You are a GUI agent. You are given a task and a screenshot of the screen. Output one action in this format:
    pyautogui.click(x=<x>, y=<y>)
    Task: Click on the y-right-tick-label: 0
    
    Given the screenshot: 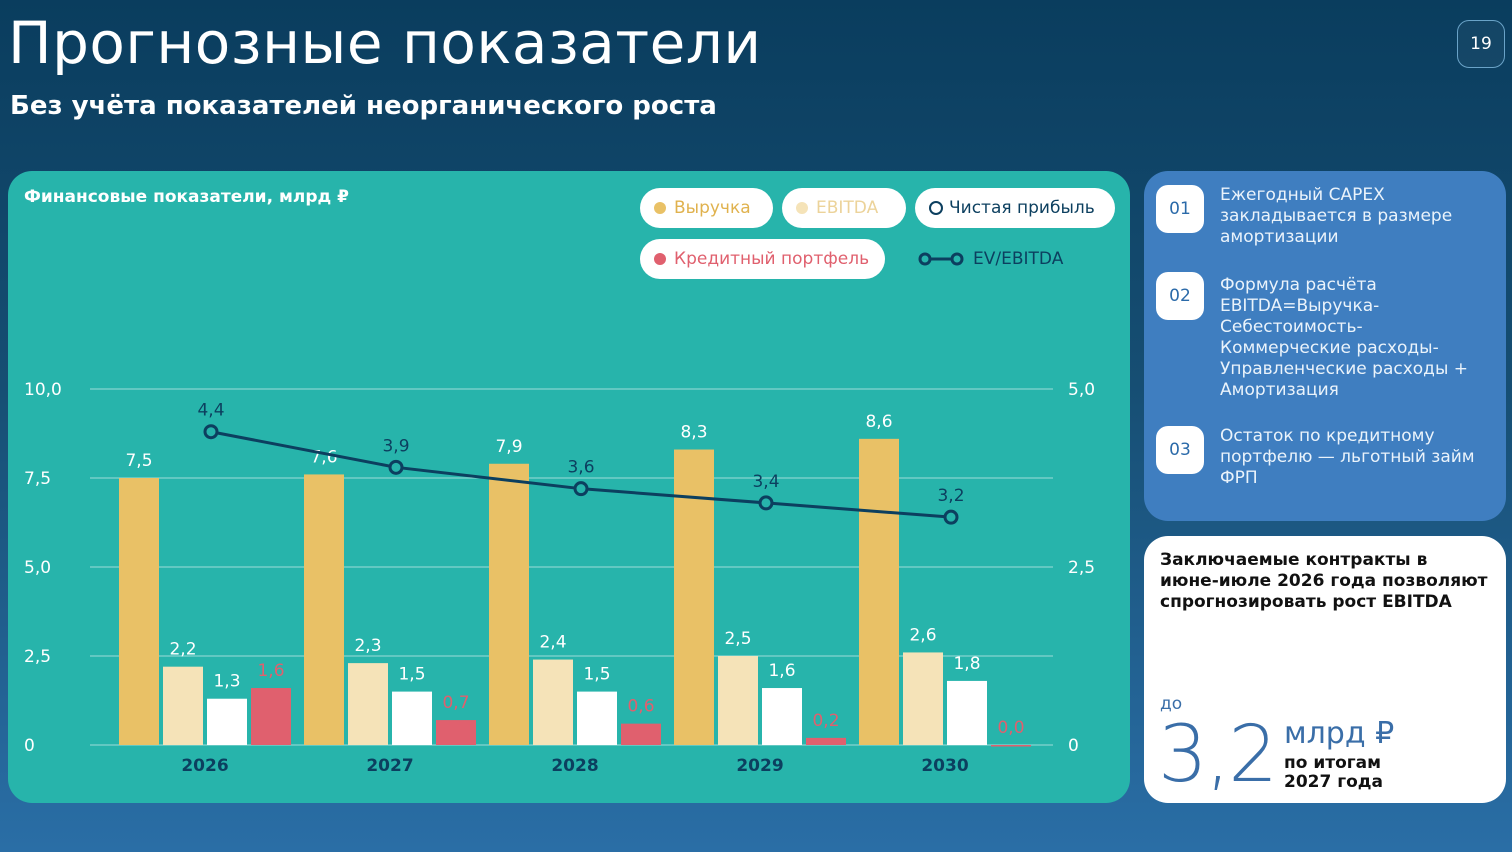 What is the action you would take?
    pyautogui.click(x=1073, y=746)
    